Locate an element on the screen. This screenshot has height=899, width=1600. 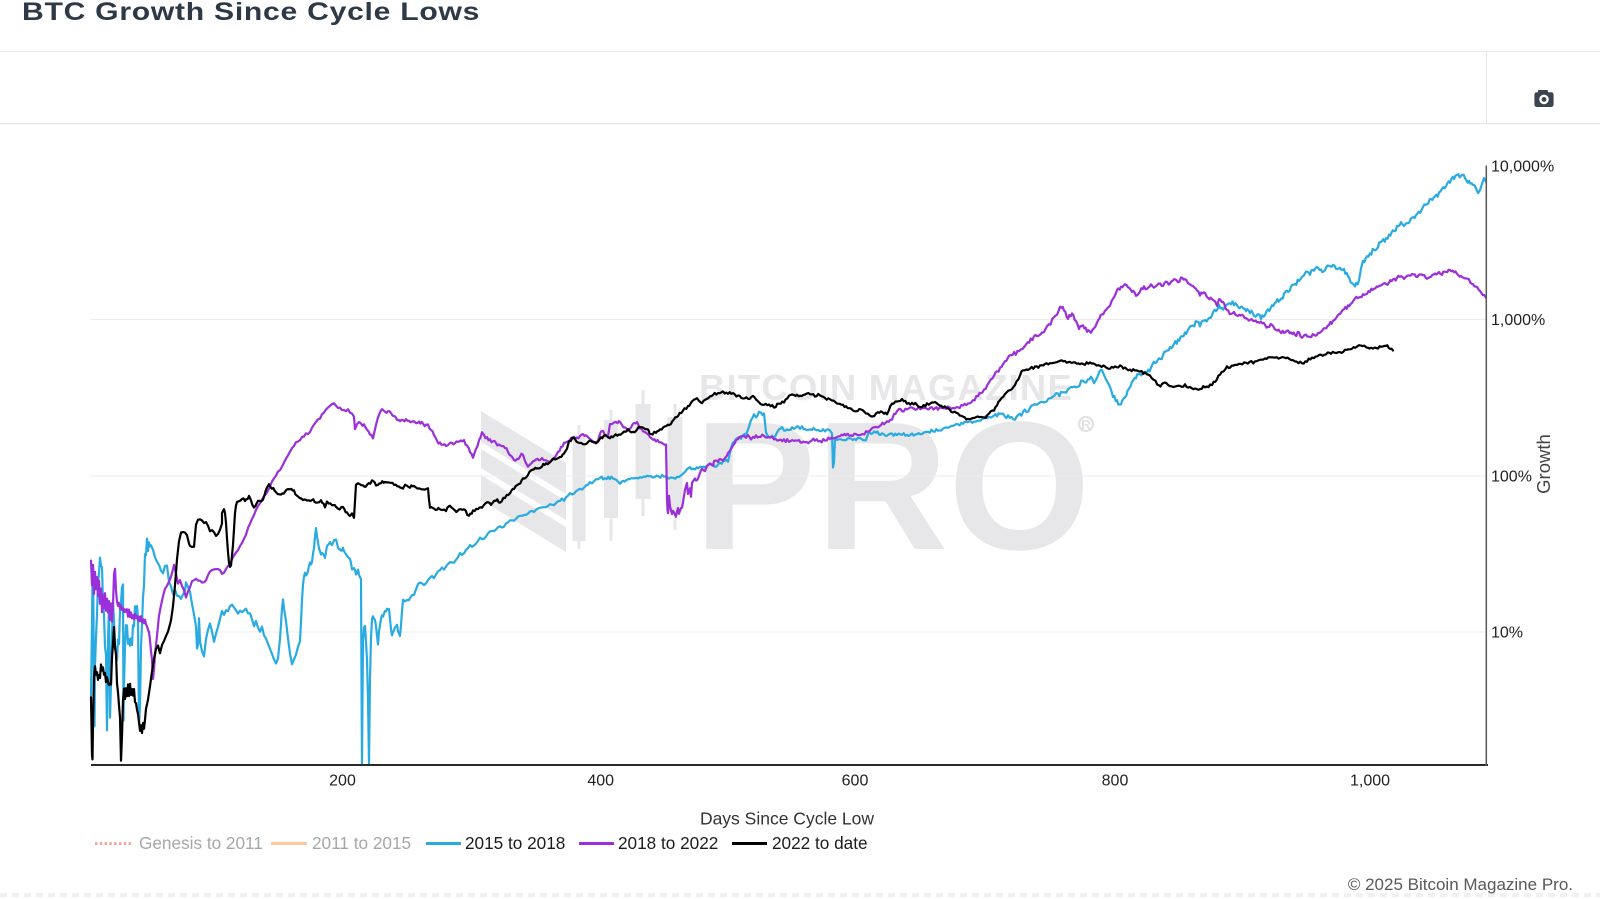
svg-text: 400 is located at coordinates (600, 781).